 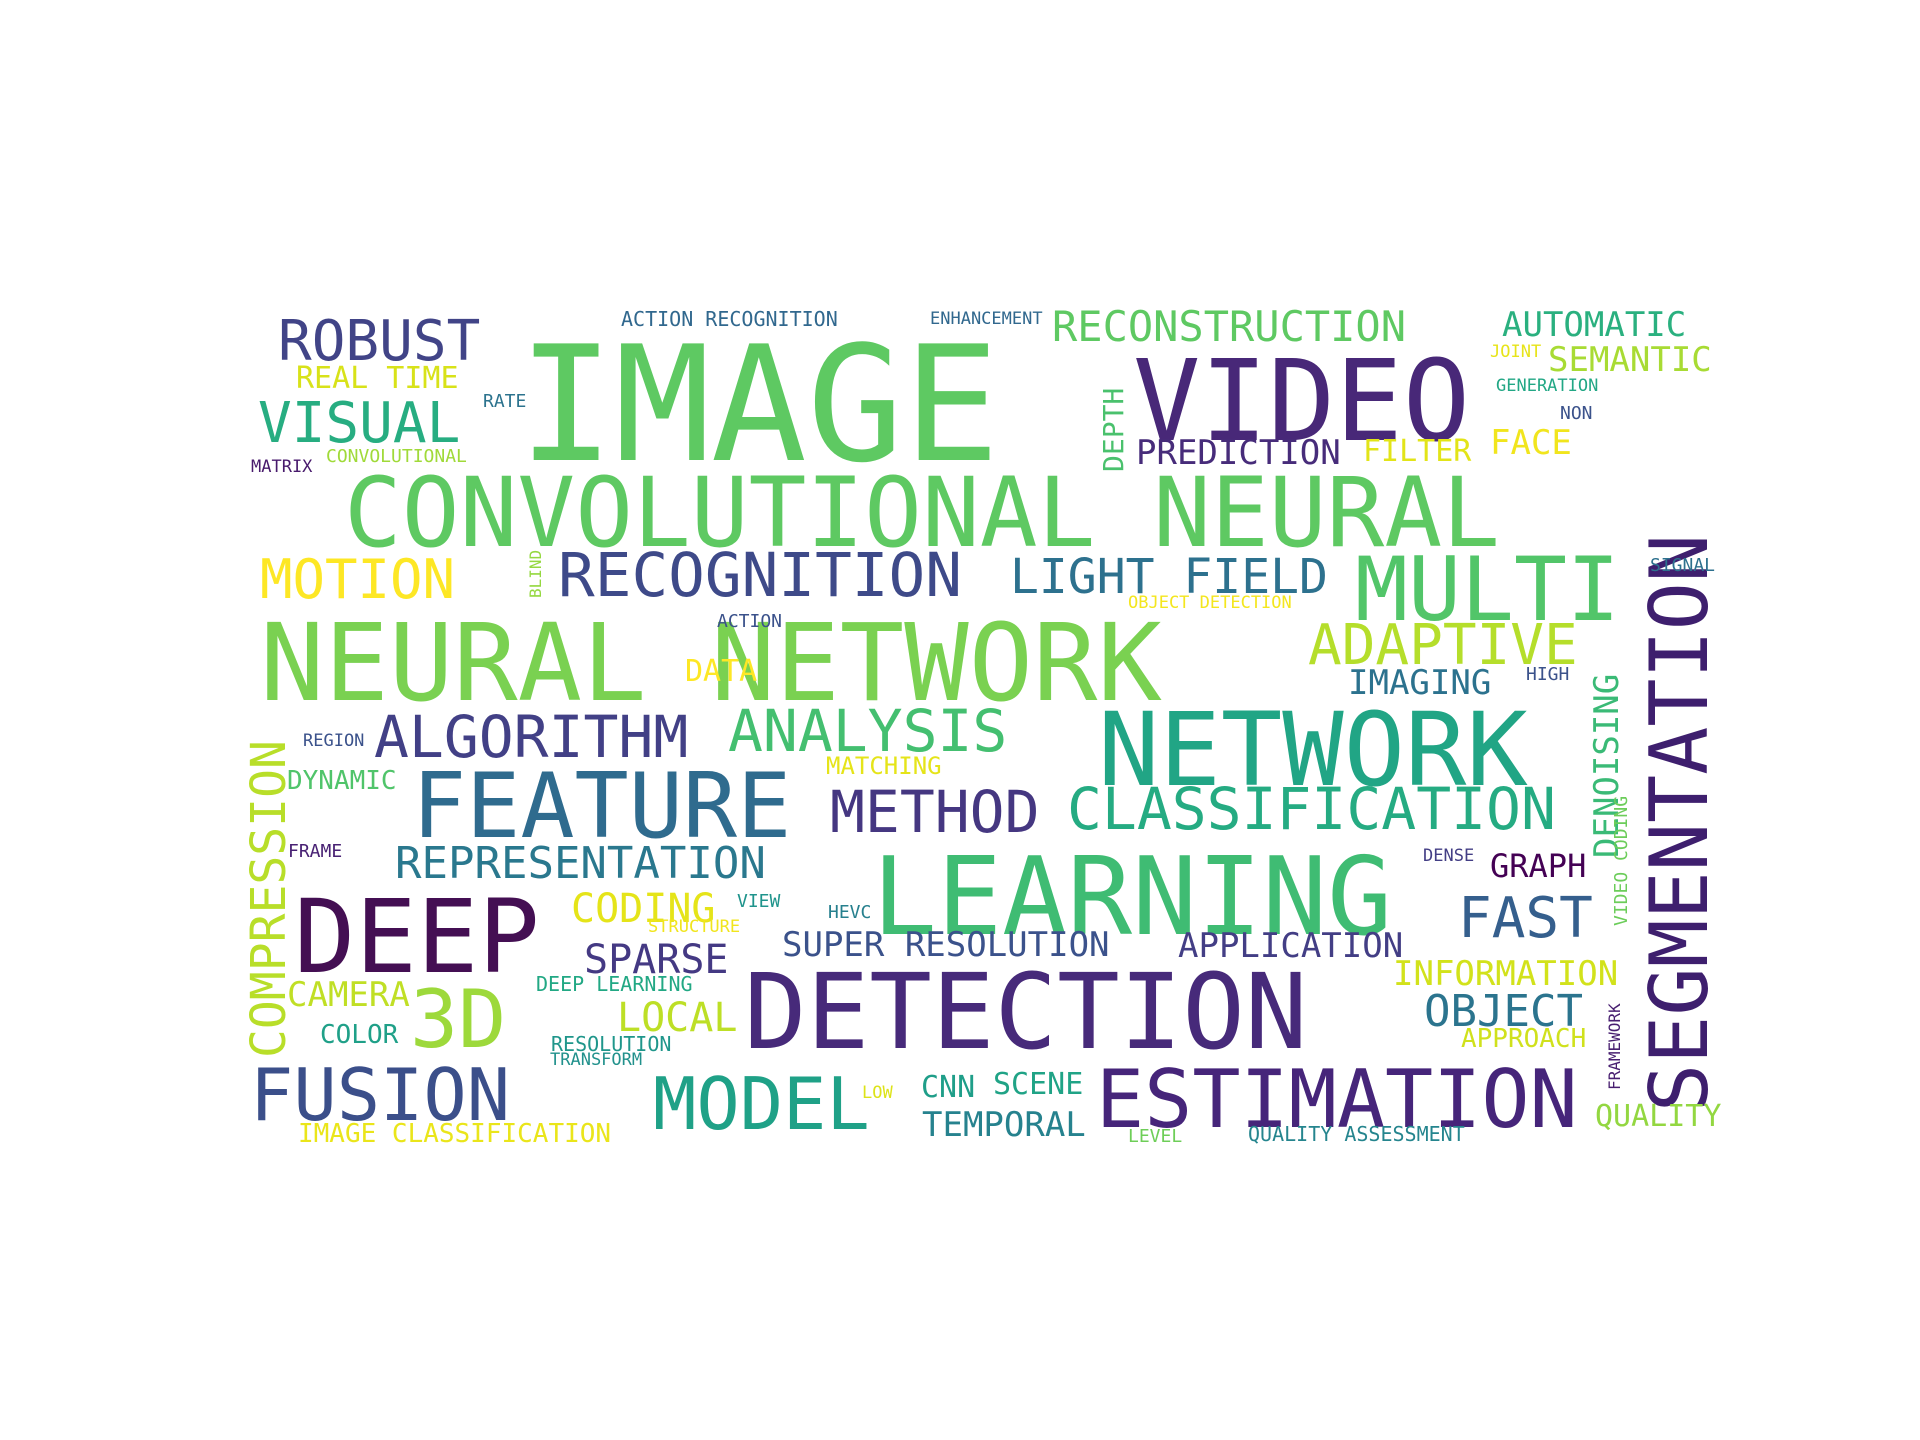 What do you see at coordinates (1356, 1134) in the screenshot?
I see `word-quality-assessment: QUALITY ASSESSMENT` at bounding box center [1356, 1134].